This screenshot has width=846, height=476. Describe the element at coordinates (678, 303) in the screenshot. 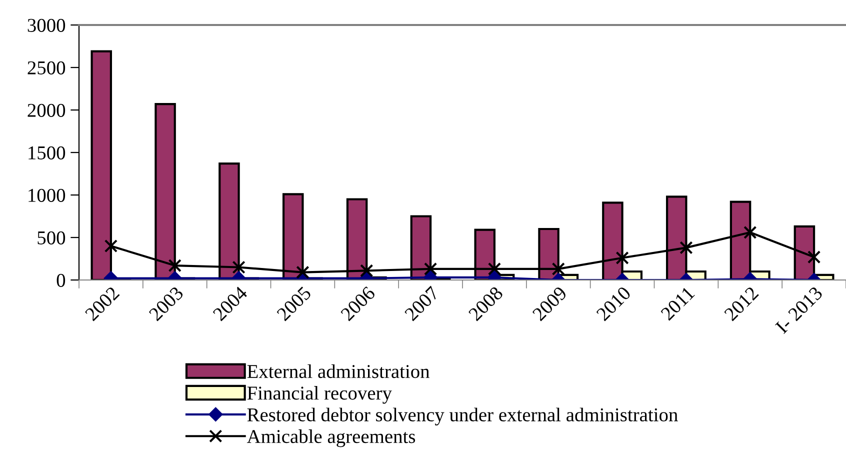

I see `x-tick-label: 2011` at that location.